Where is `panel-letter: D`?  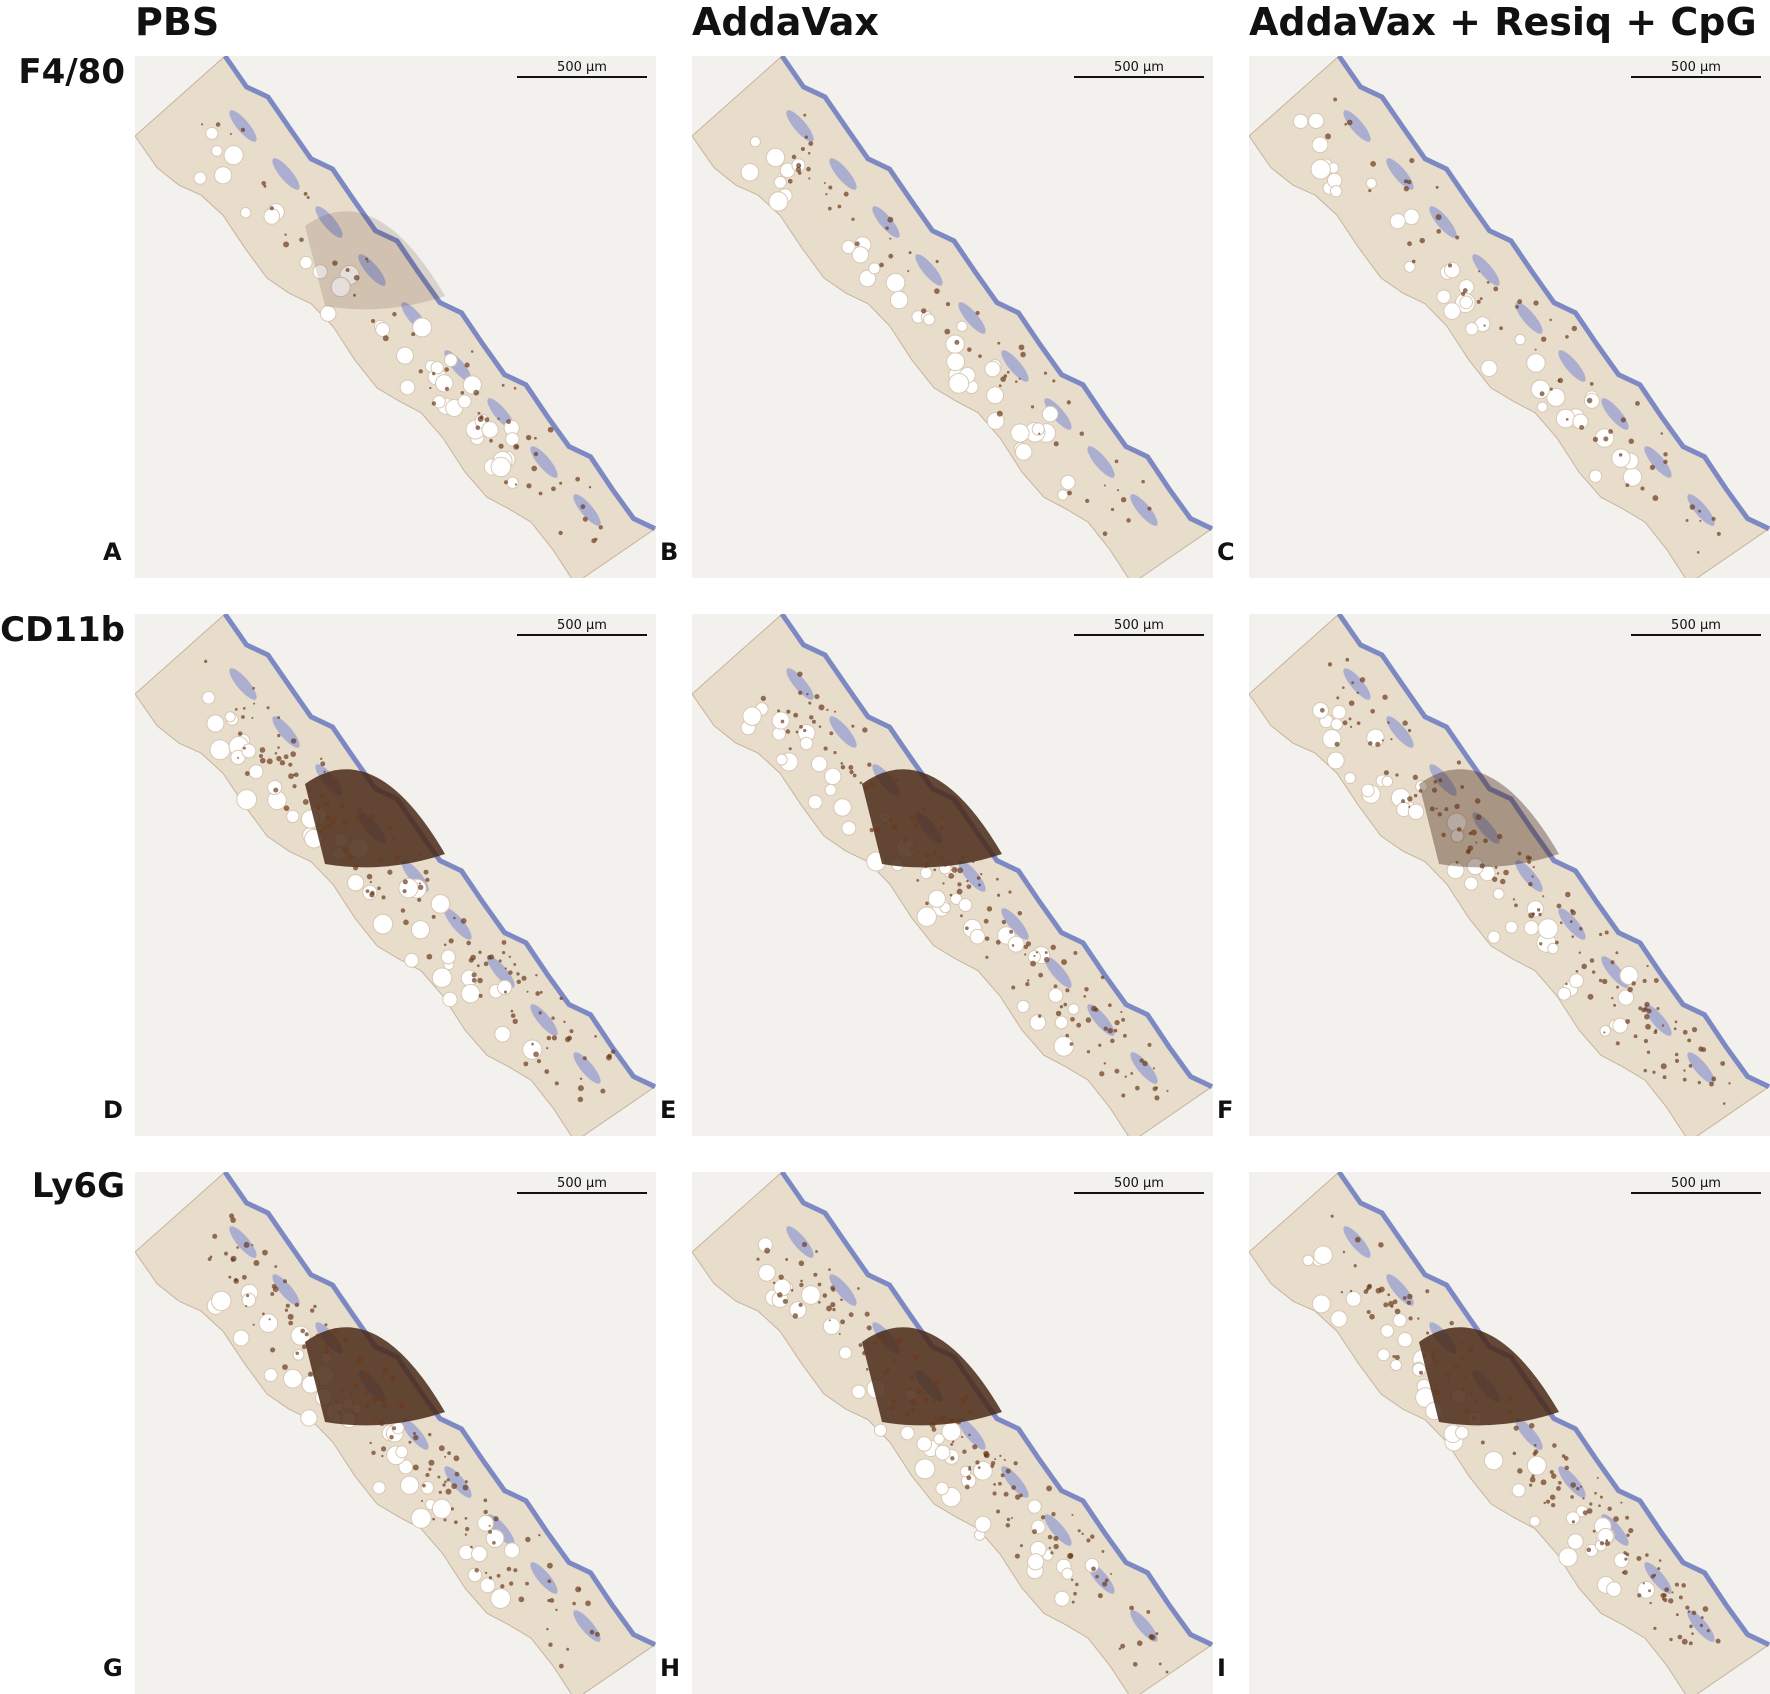
panel-letter: D is located at coordinates (113, 1110).